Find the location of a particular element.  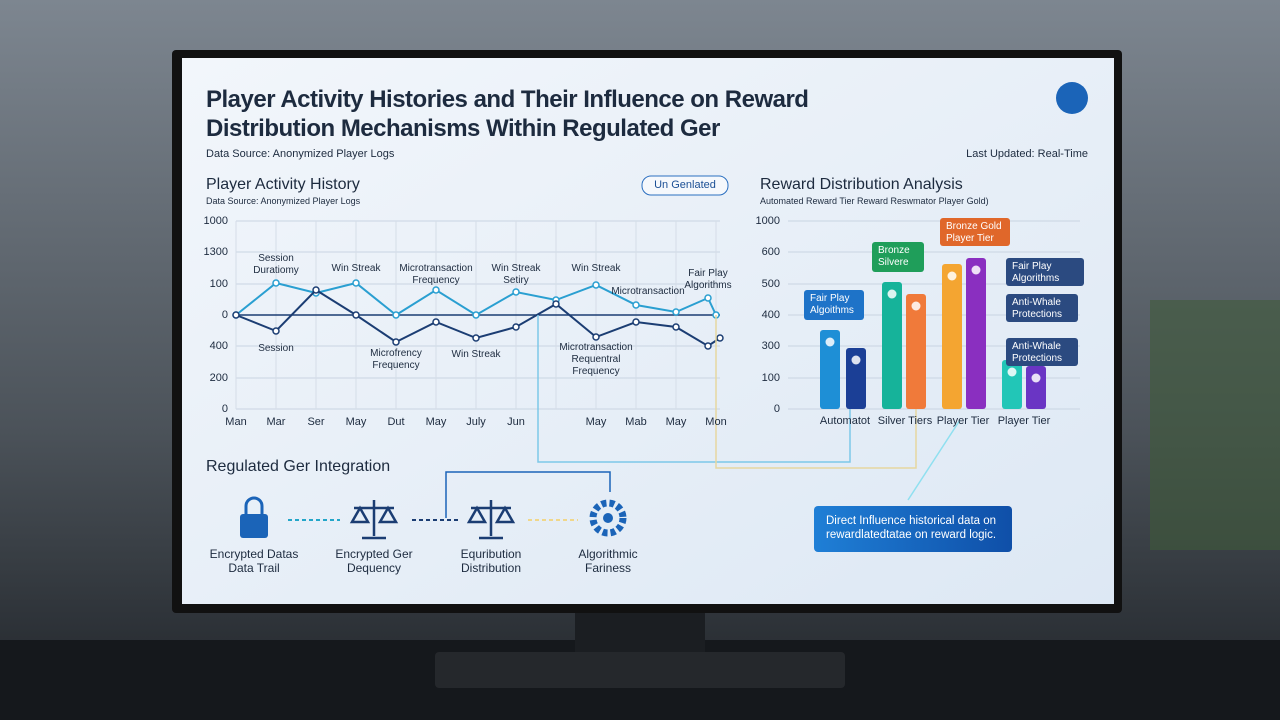

icon-button is located at coordinates (1072, 98).